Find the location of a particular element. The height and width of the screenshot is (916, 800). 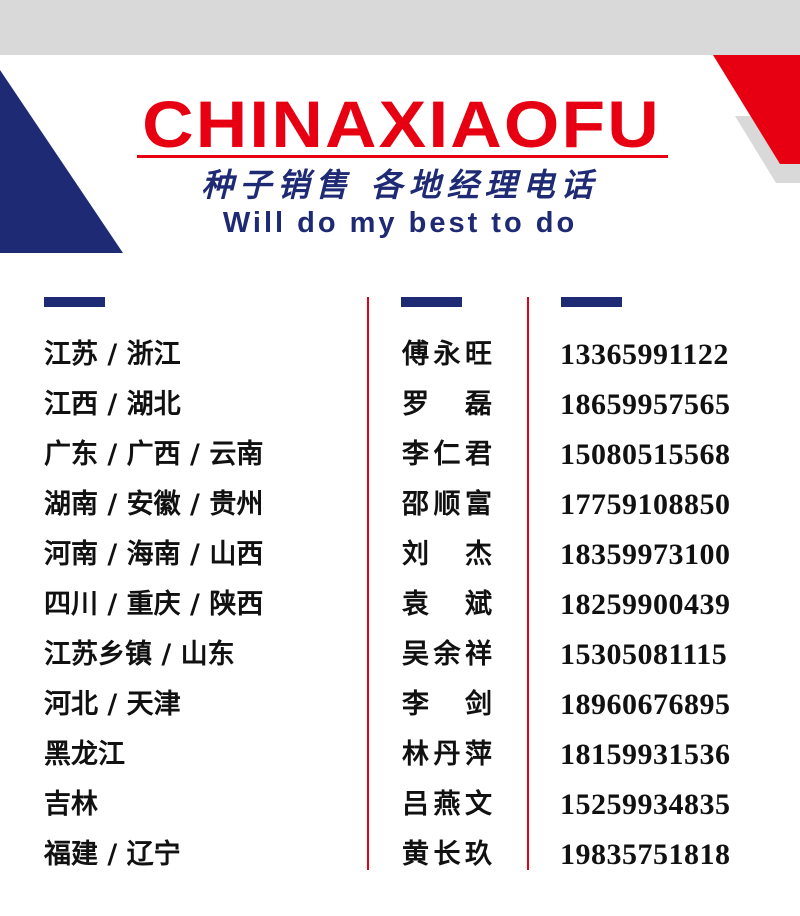

region-text: 河北 / 天津 is located at coordinates (112, 704).